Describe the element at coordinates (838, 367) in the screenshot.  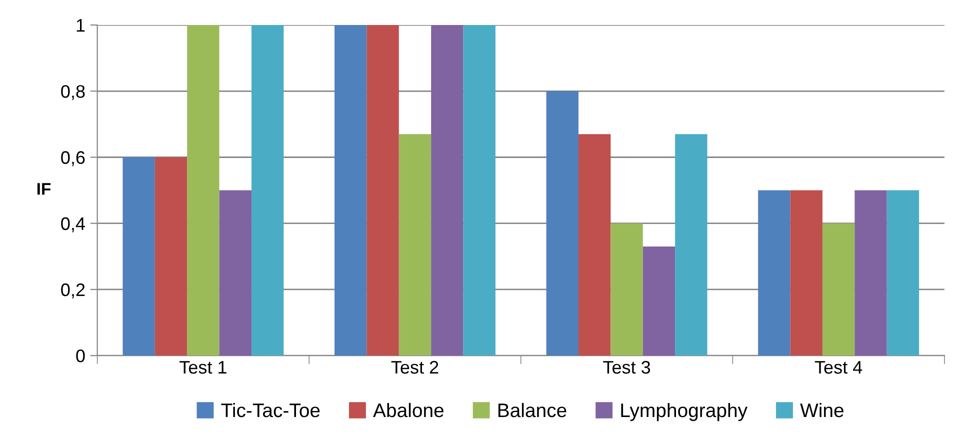
I see `x-tick-label: Test 4` at that location.